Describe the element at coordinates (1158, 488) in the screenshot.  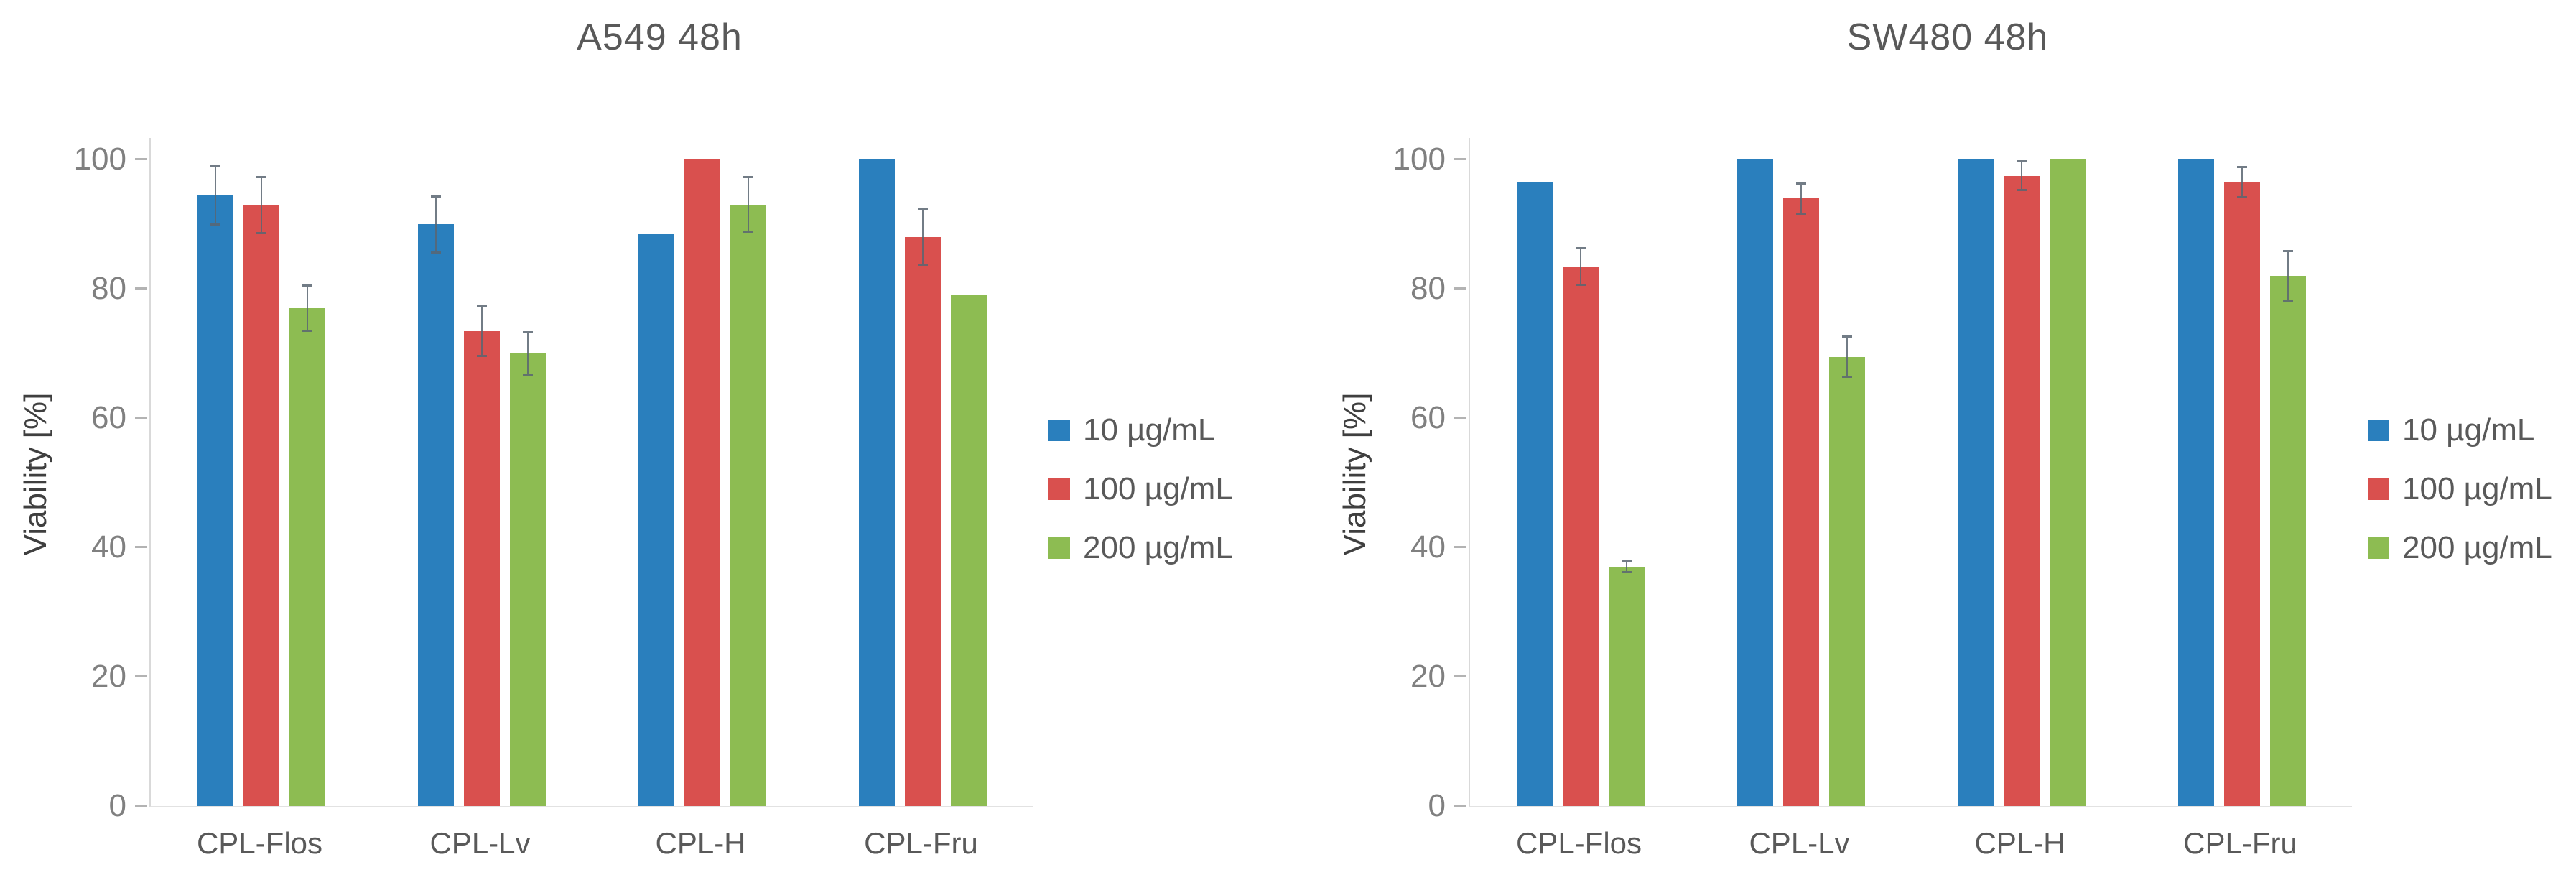
I see `legend-label: 100 µg/mL` at that location.